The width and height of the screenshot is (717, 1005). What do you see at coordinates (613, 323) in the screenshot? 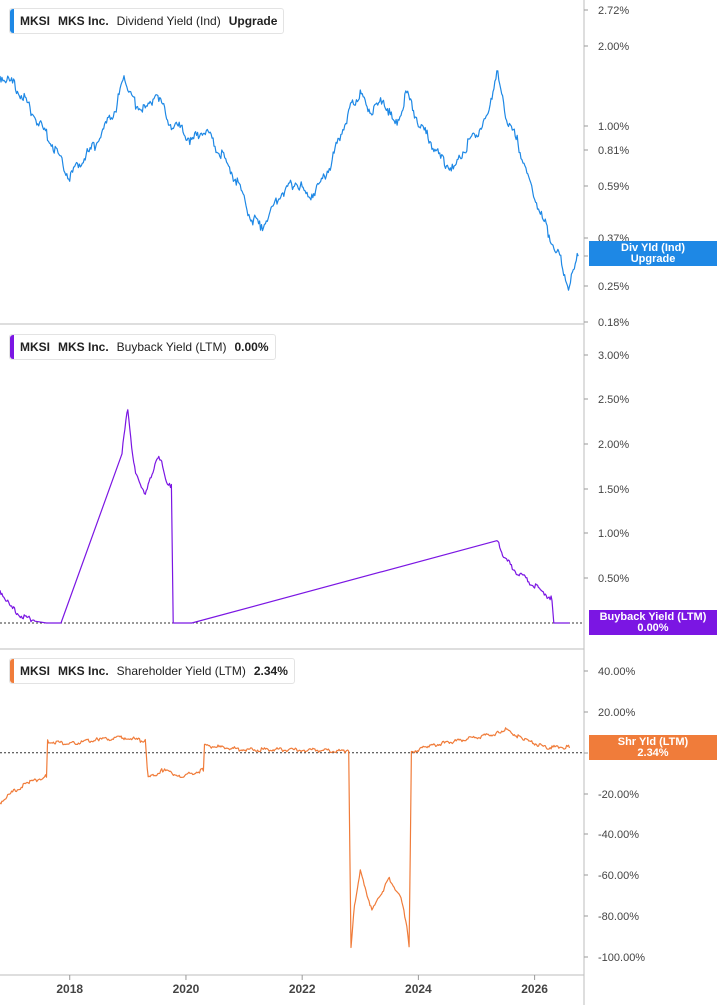
I see `y-tick-label: 0.18%` at bounding box center [613, 323].